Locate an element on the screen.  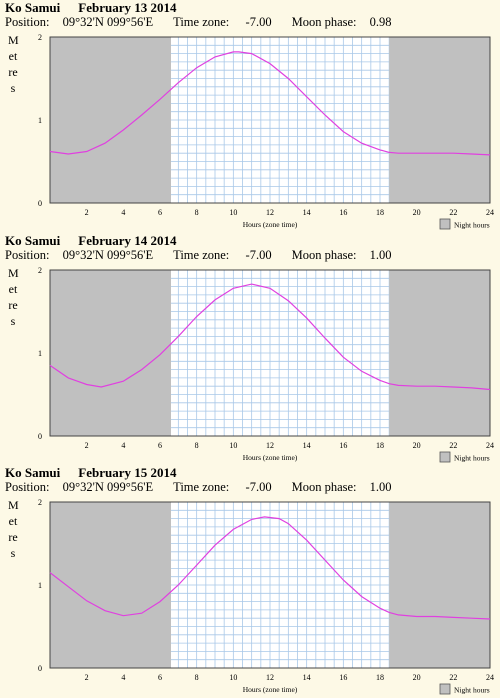
date-label: February 15 2014 is located at coordinates (127, 472).